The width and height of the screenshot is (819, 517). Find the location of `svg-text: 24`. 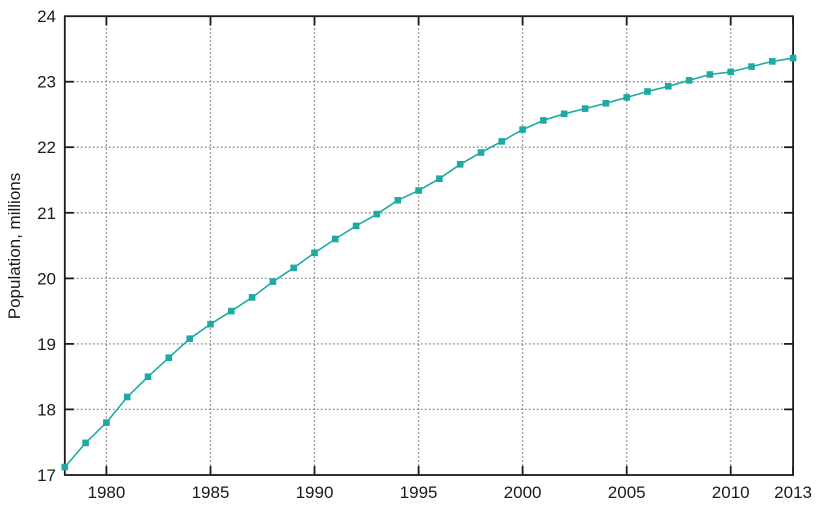

svg-text: 24 is located at coordinates (46, 16).